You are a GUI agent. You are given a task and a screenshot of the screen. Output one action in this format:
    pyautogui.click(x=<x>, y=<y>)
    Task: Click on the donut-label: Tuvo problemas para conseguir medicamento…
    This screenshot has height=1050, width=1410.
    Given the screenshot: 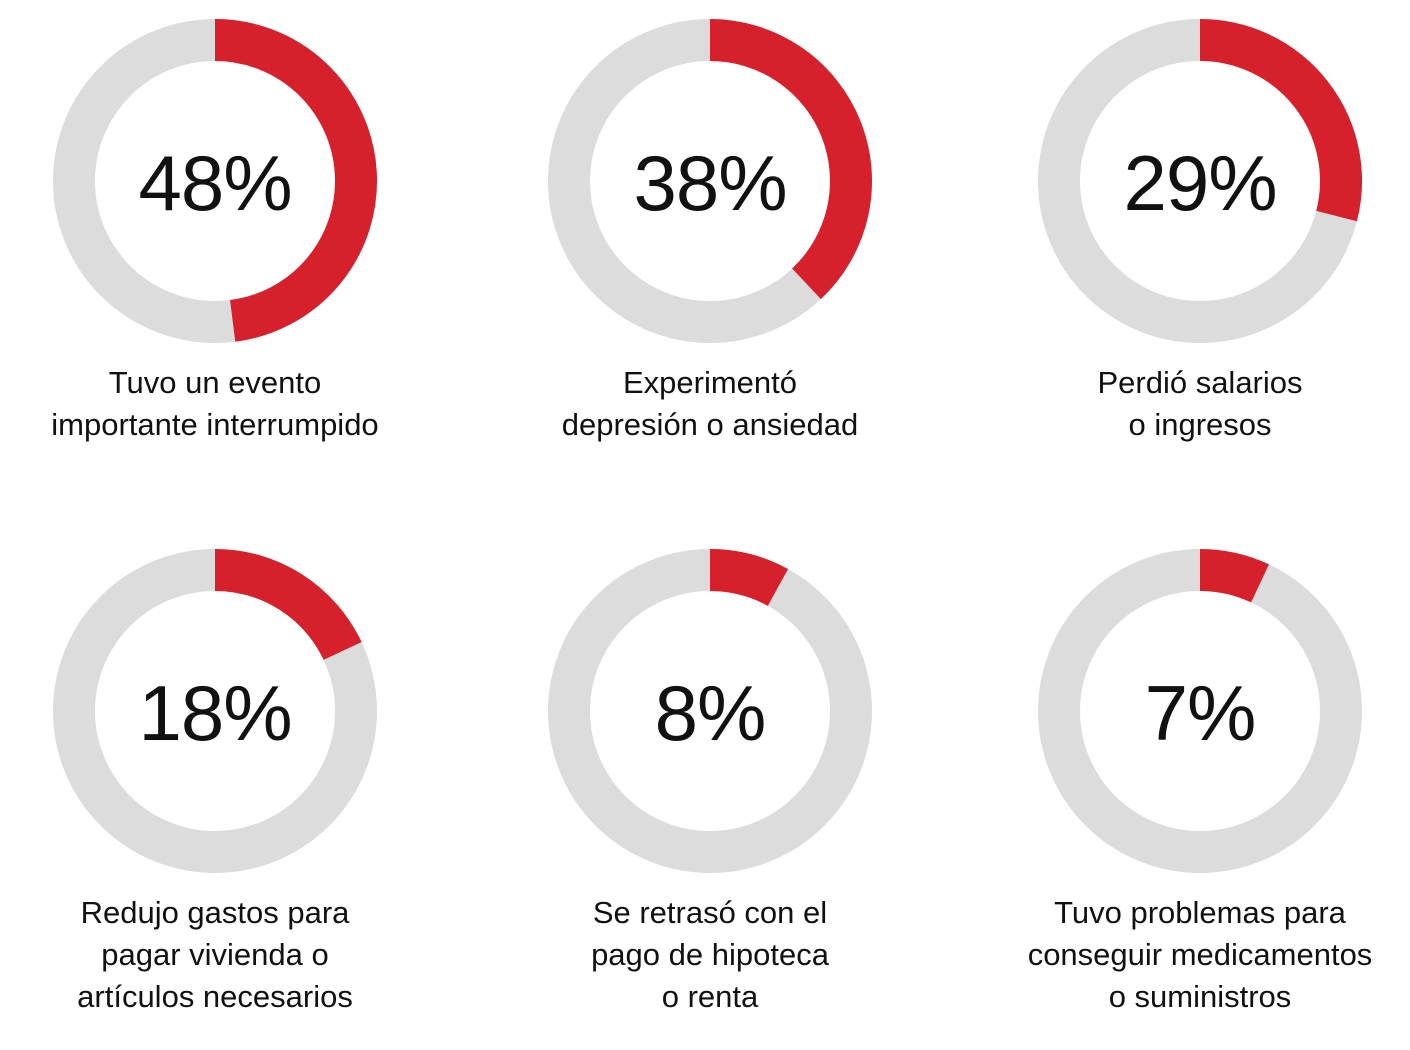 What is the action you would take?
    pyautogui.click(x=1197, y=955)
    